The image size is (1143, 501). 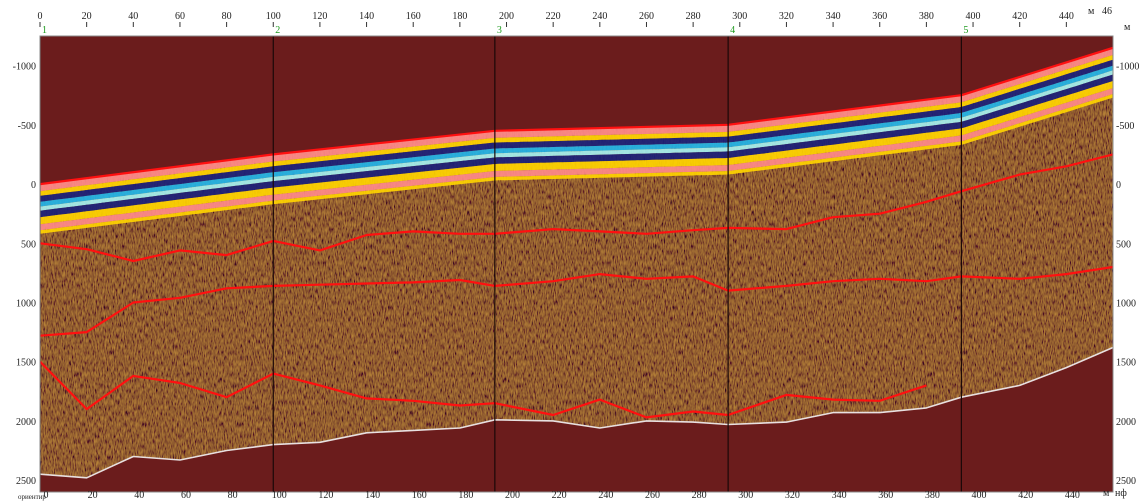 I want to click on x-top-tick-label: 160, so click(x=413, y=16).